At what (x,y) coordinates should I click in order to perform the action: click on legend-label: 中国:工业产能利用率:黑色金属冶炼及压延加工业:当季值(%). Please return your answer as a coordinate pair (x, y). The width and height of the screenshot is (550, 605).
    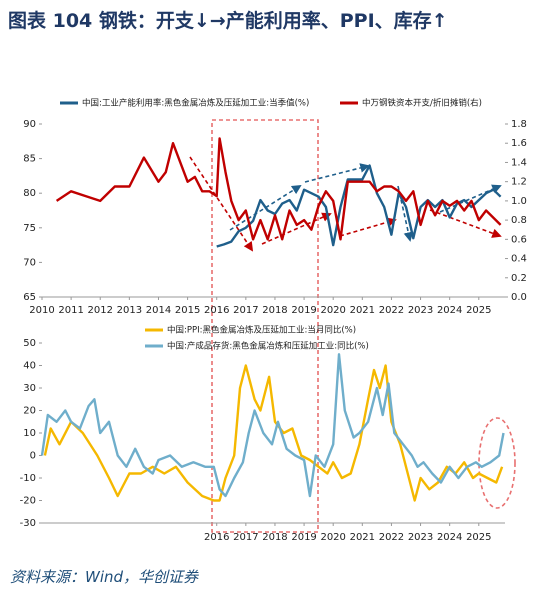
    Looking at the image, I should click on (195, 103).